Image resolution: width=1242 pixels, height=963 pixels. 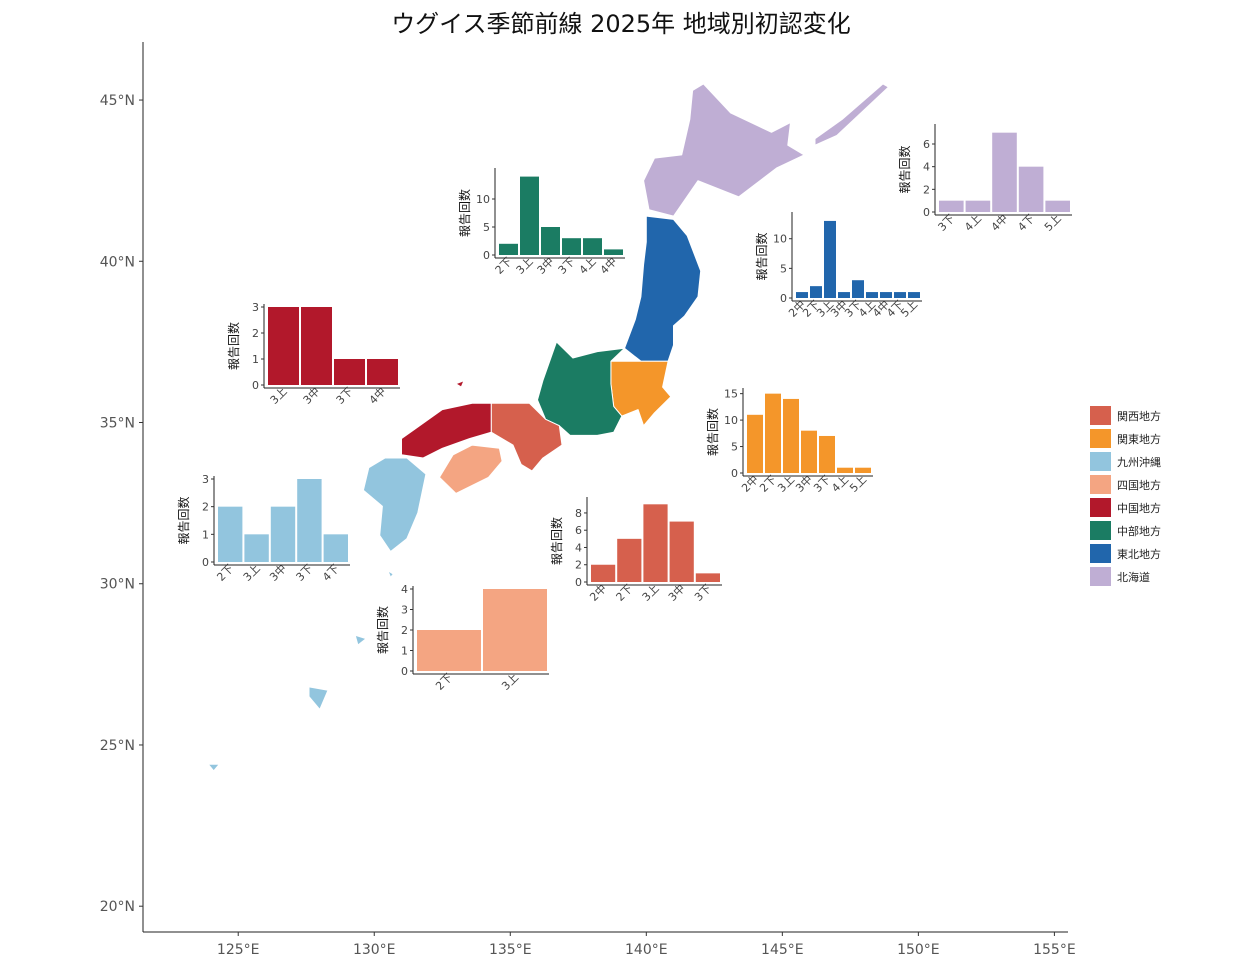 What do you see at coordinates (731, 394) in the screenshot?
I see `inset-y-tick-label: 15` at bounding box center [731, 394].